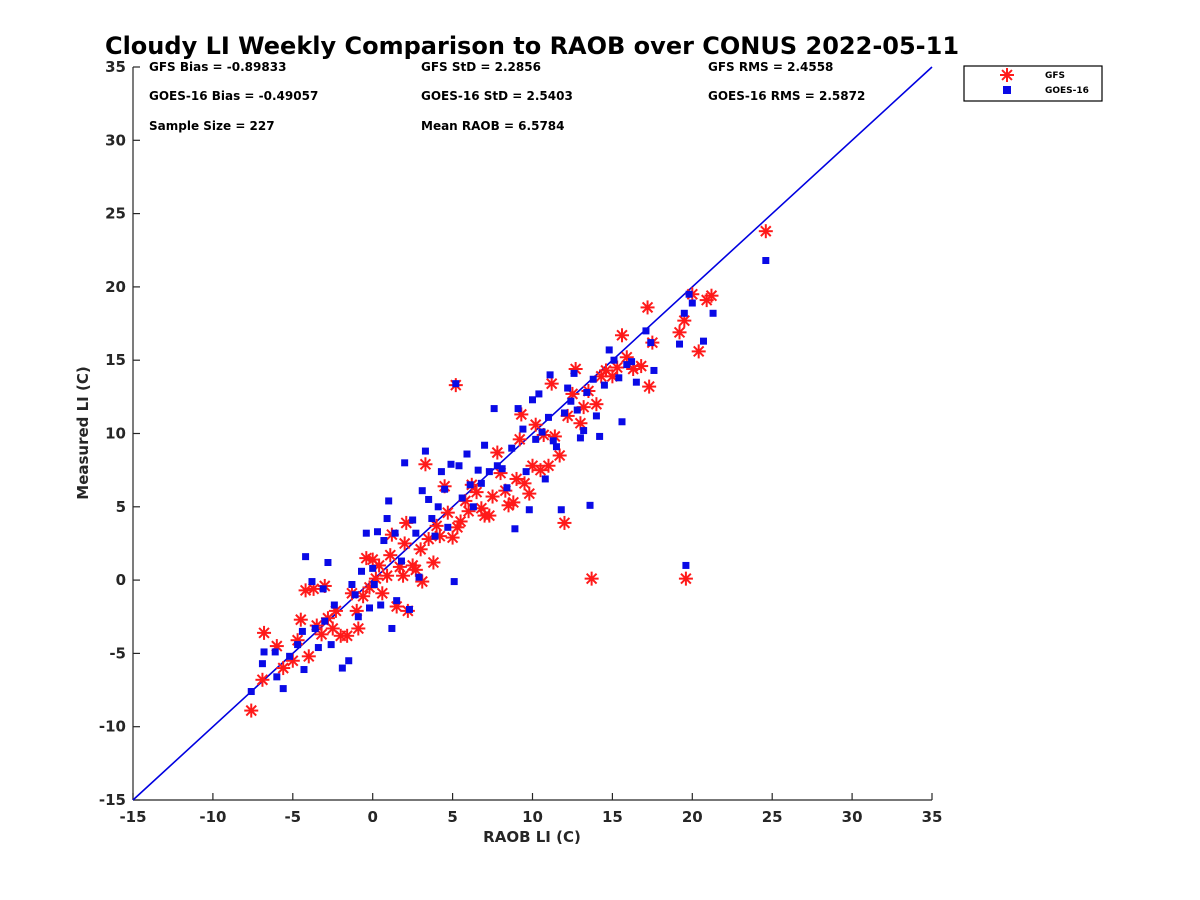 The height and width of the screenshot is (900, 1200). I want to click on x-tick-label: 15, so click(612, 817).